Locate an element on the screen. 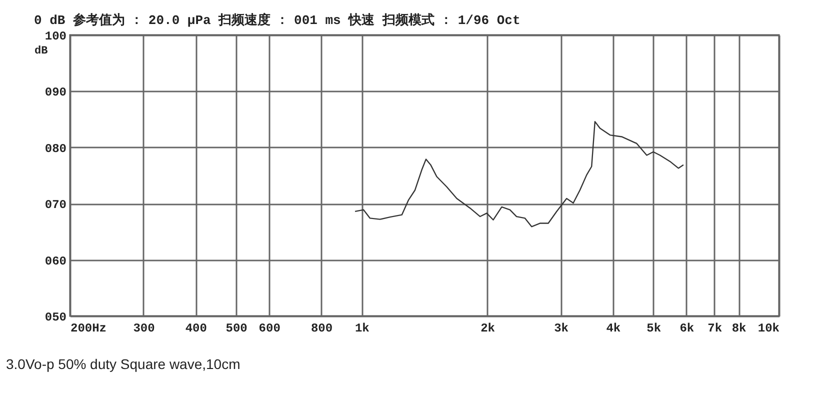 This screenshot has width=824, height=407. y-tick-label: 060 is located at coordinates (55, 261).